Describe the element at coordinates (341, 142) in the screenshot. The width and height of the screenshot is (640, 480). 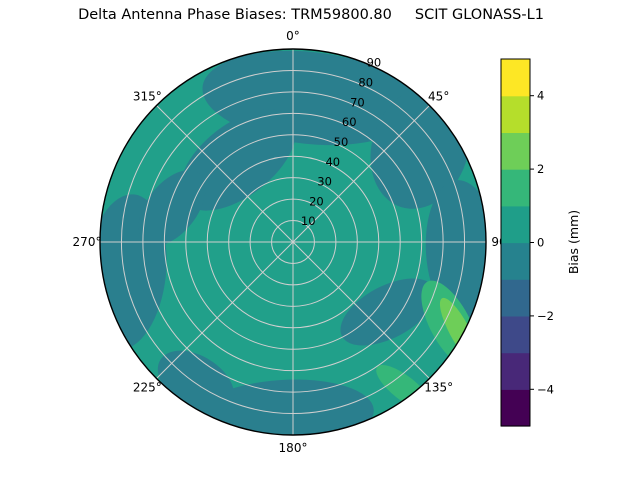
I see `radial-tick-label: 50` at that location.